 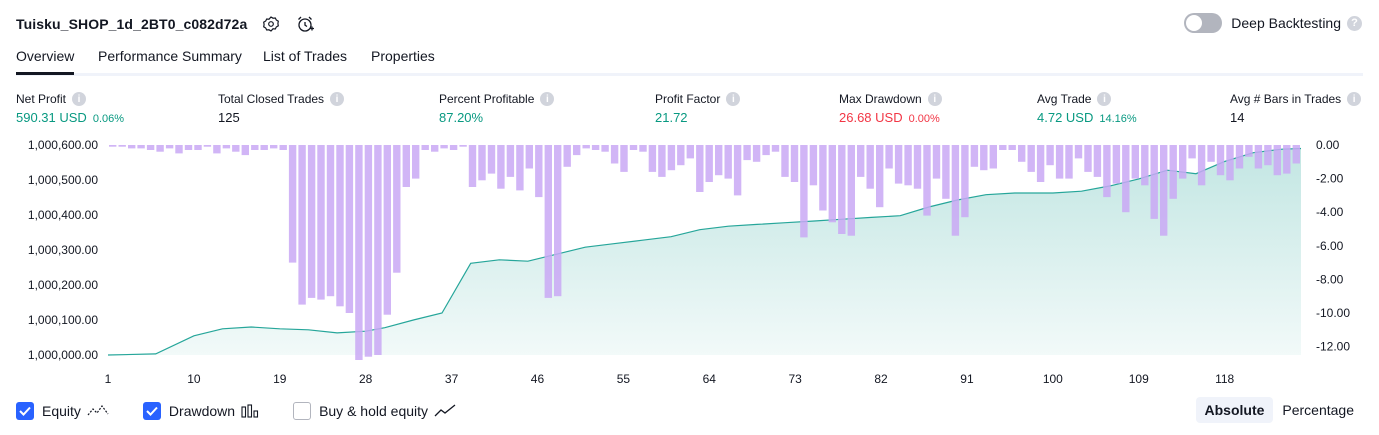 What do you see at coordinates (305, 56) in the screenshot?
I see `tab-list-of-trades: List of Trades` at bounding box center [305, 56].